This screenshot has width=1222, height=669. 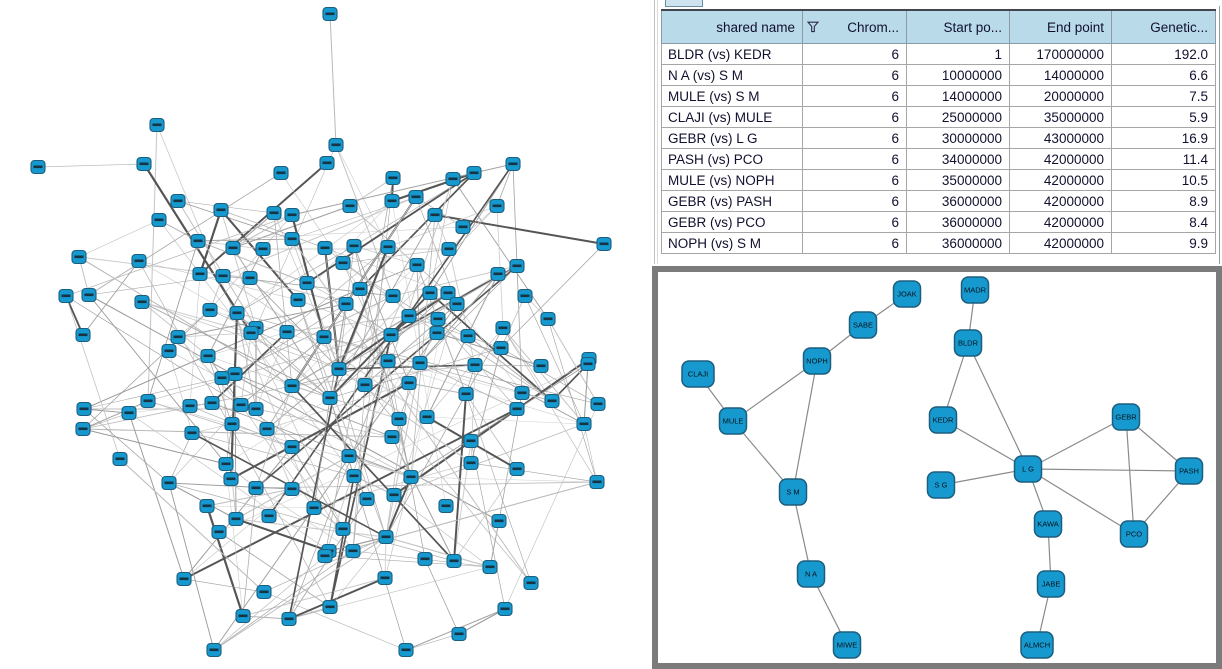 What do you see at coordinates (817, 361) in the screenshot?
I see `network-node: NOPH` at bounding box center [817, 361].